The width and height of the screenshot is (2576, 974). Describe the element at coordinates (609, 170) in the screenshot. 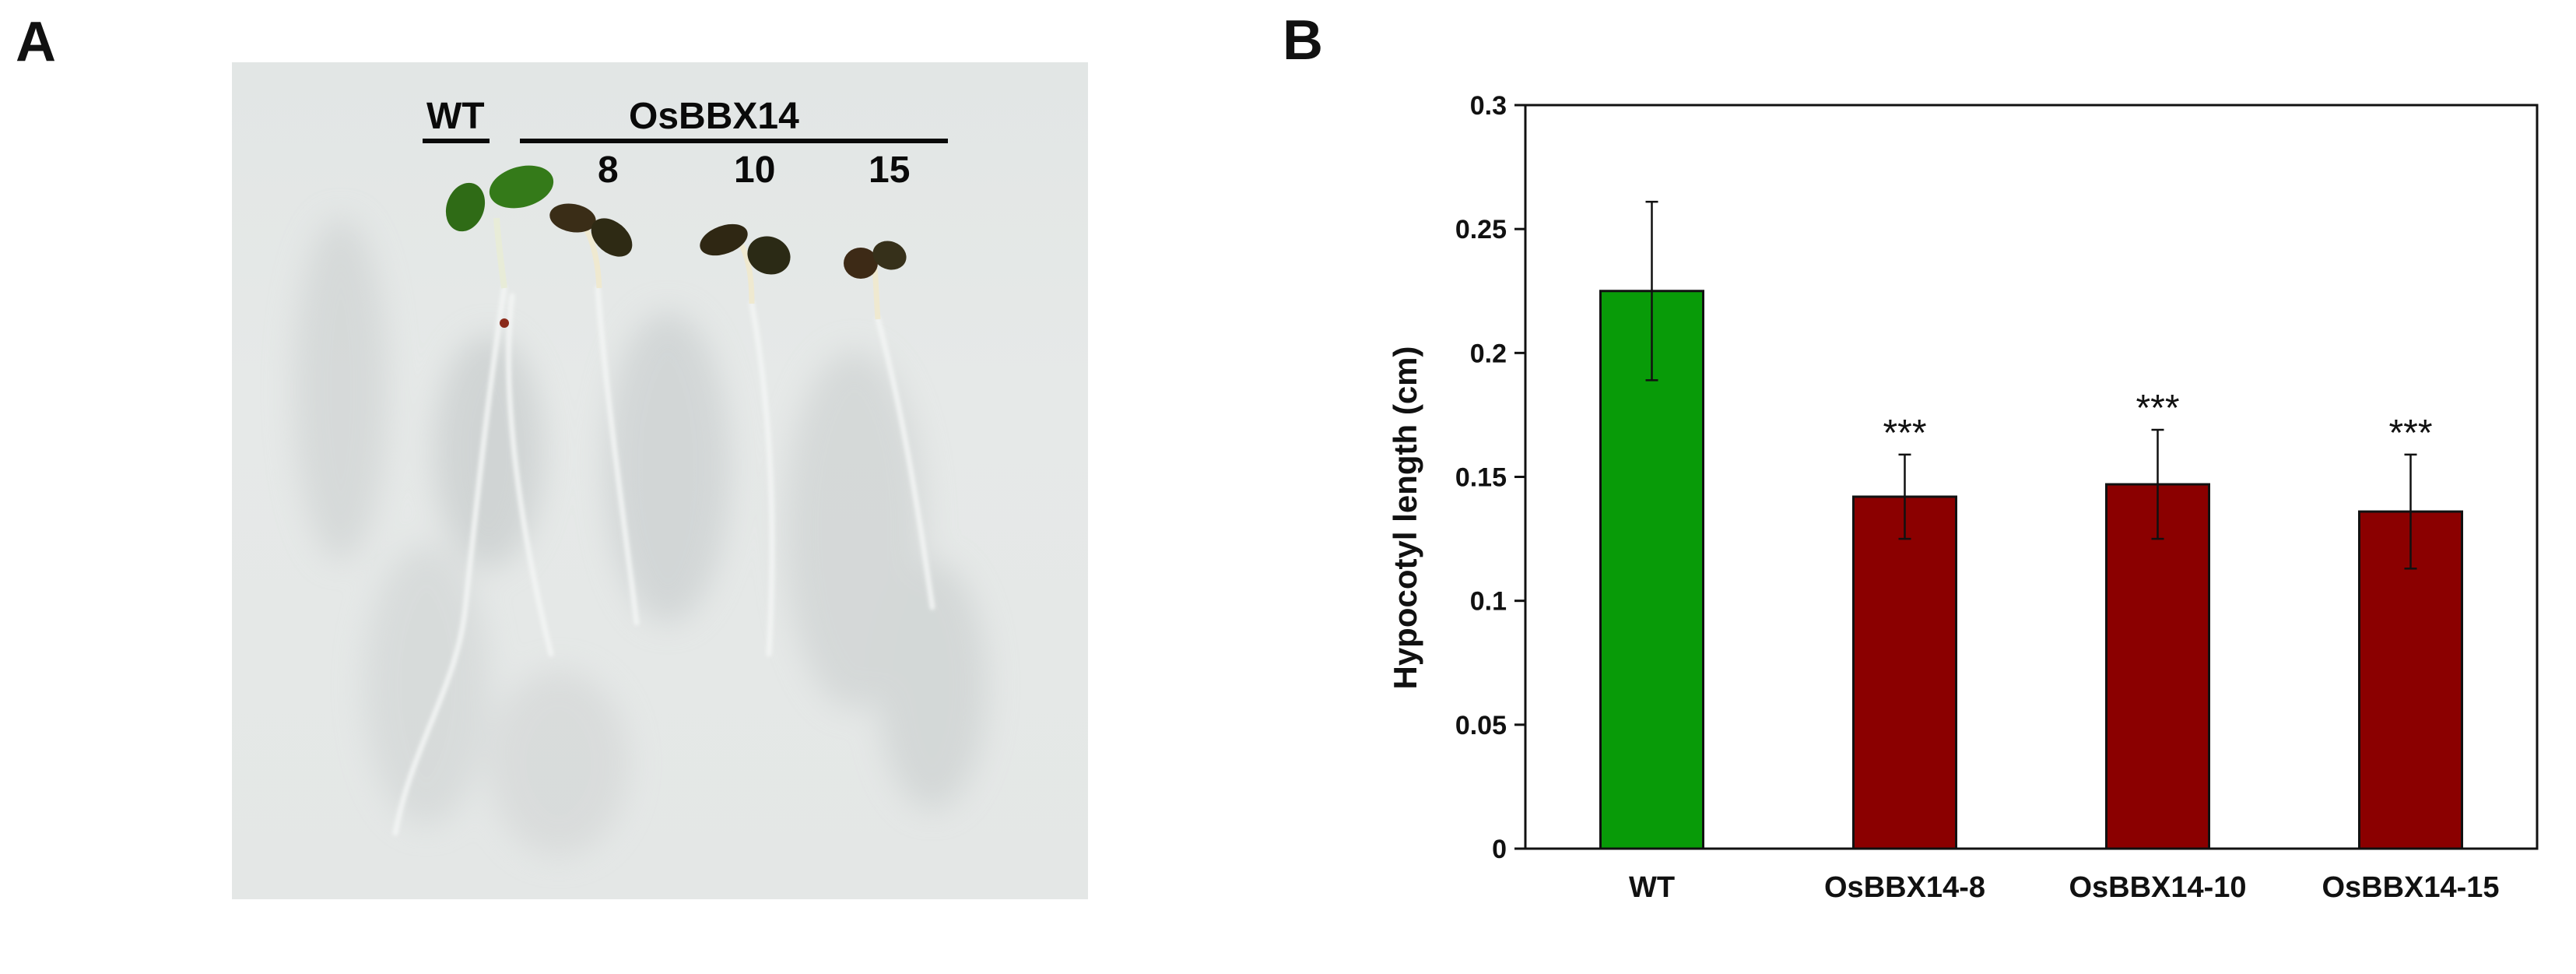

I see `line-label-8: 8` at that location.